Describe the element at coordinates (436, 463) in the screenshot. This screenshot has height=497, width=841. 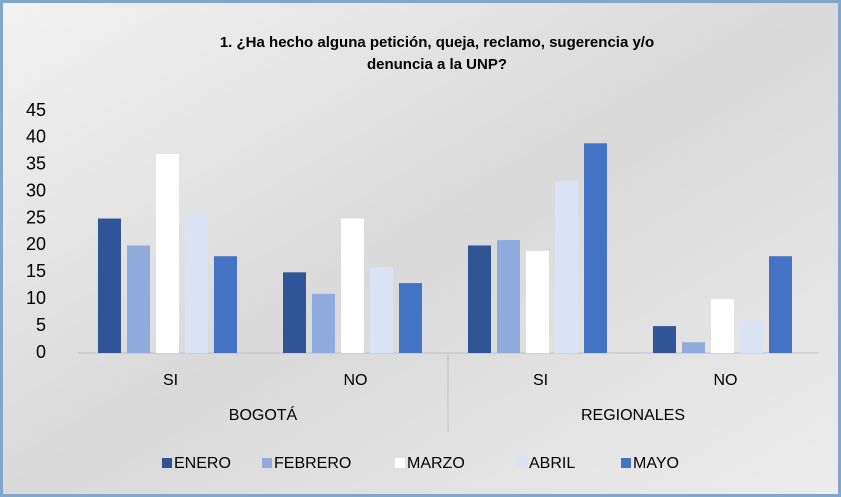
I see `legend-label: MARZO` at that location.